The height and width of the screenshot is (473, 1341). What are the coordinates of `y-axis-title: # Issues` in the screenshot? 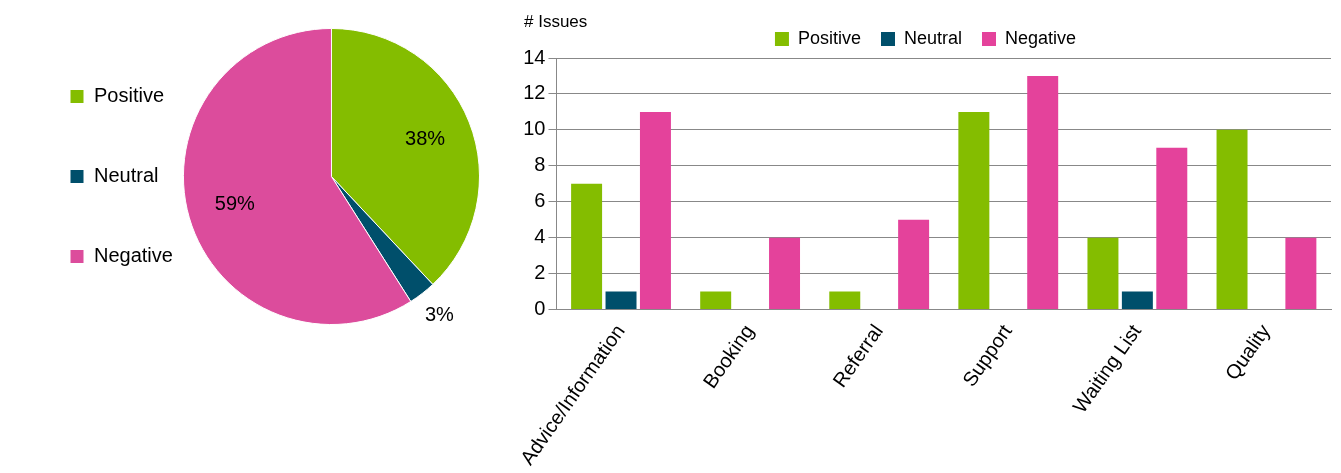 It's located at (556, 21).